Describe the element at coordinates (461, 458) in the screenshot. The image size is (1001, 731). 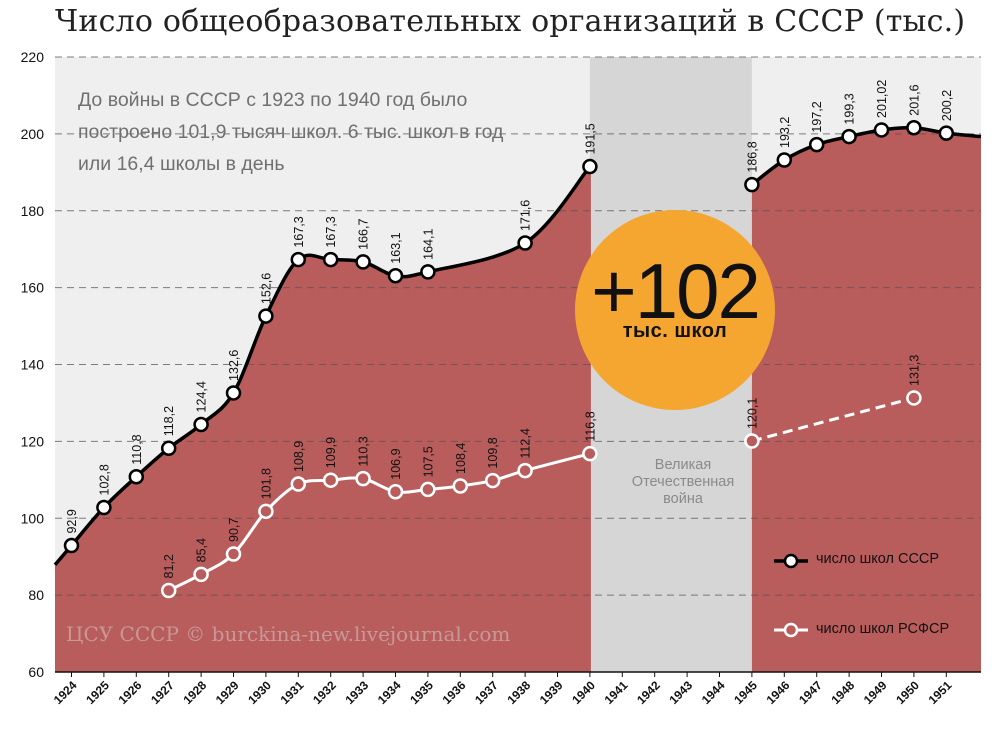
I see `data-label: 108,4` at that location.